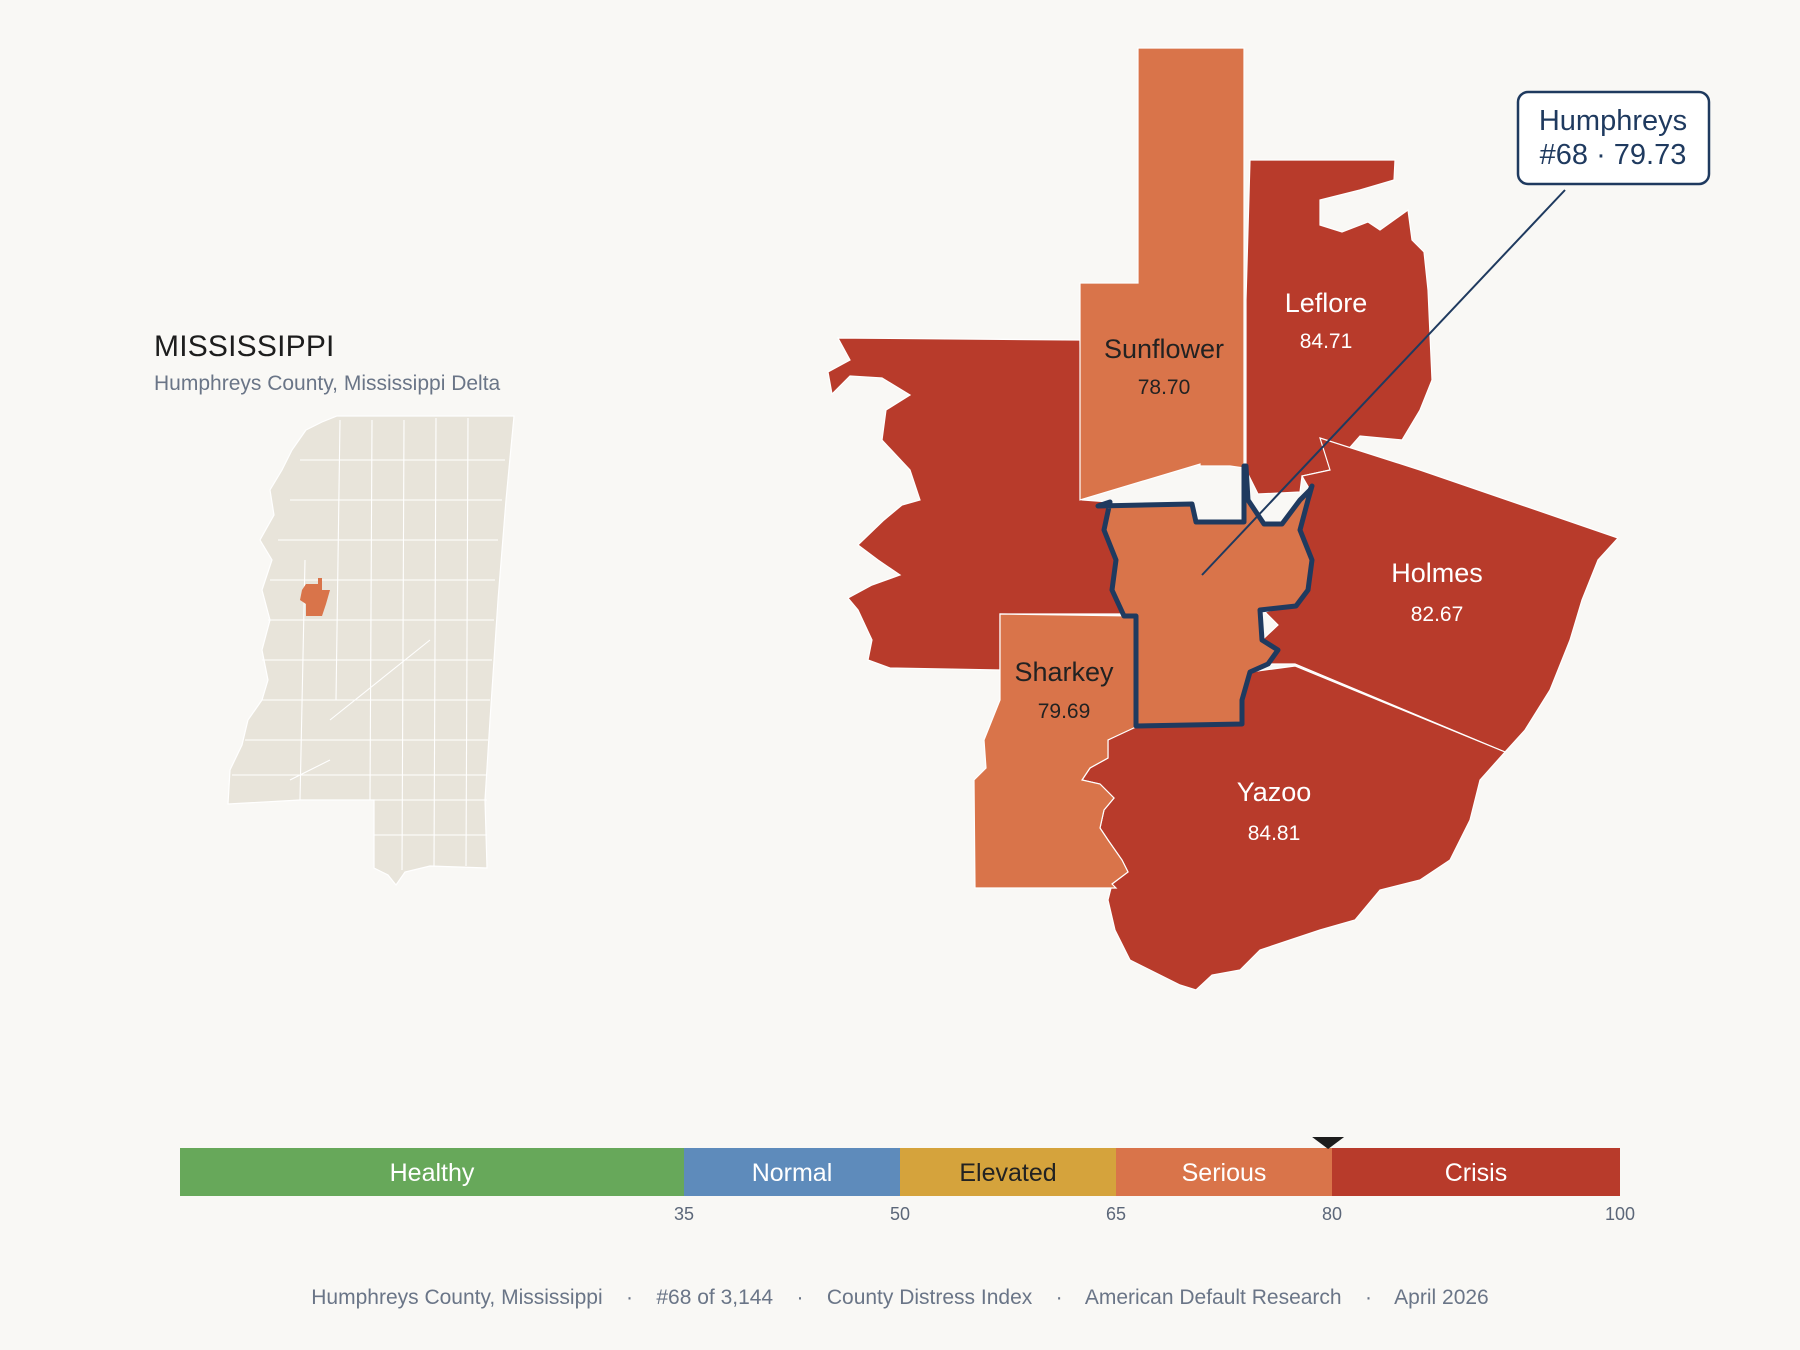  I want to click on county-sunflower, so click(1162, 274).